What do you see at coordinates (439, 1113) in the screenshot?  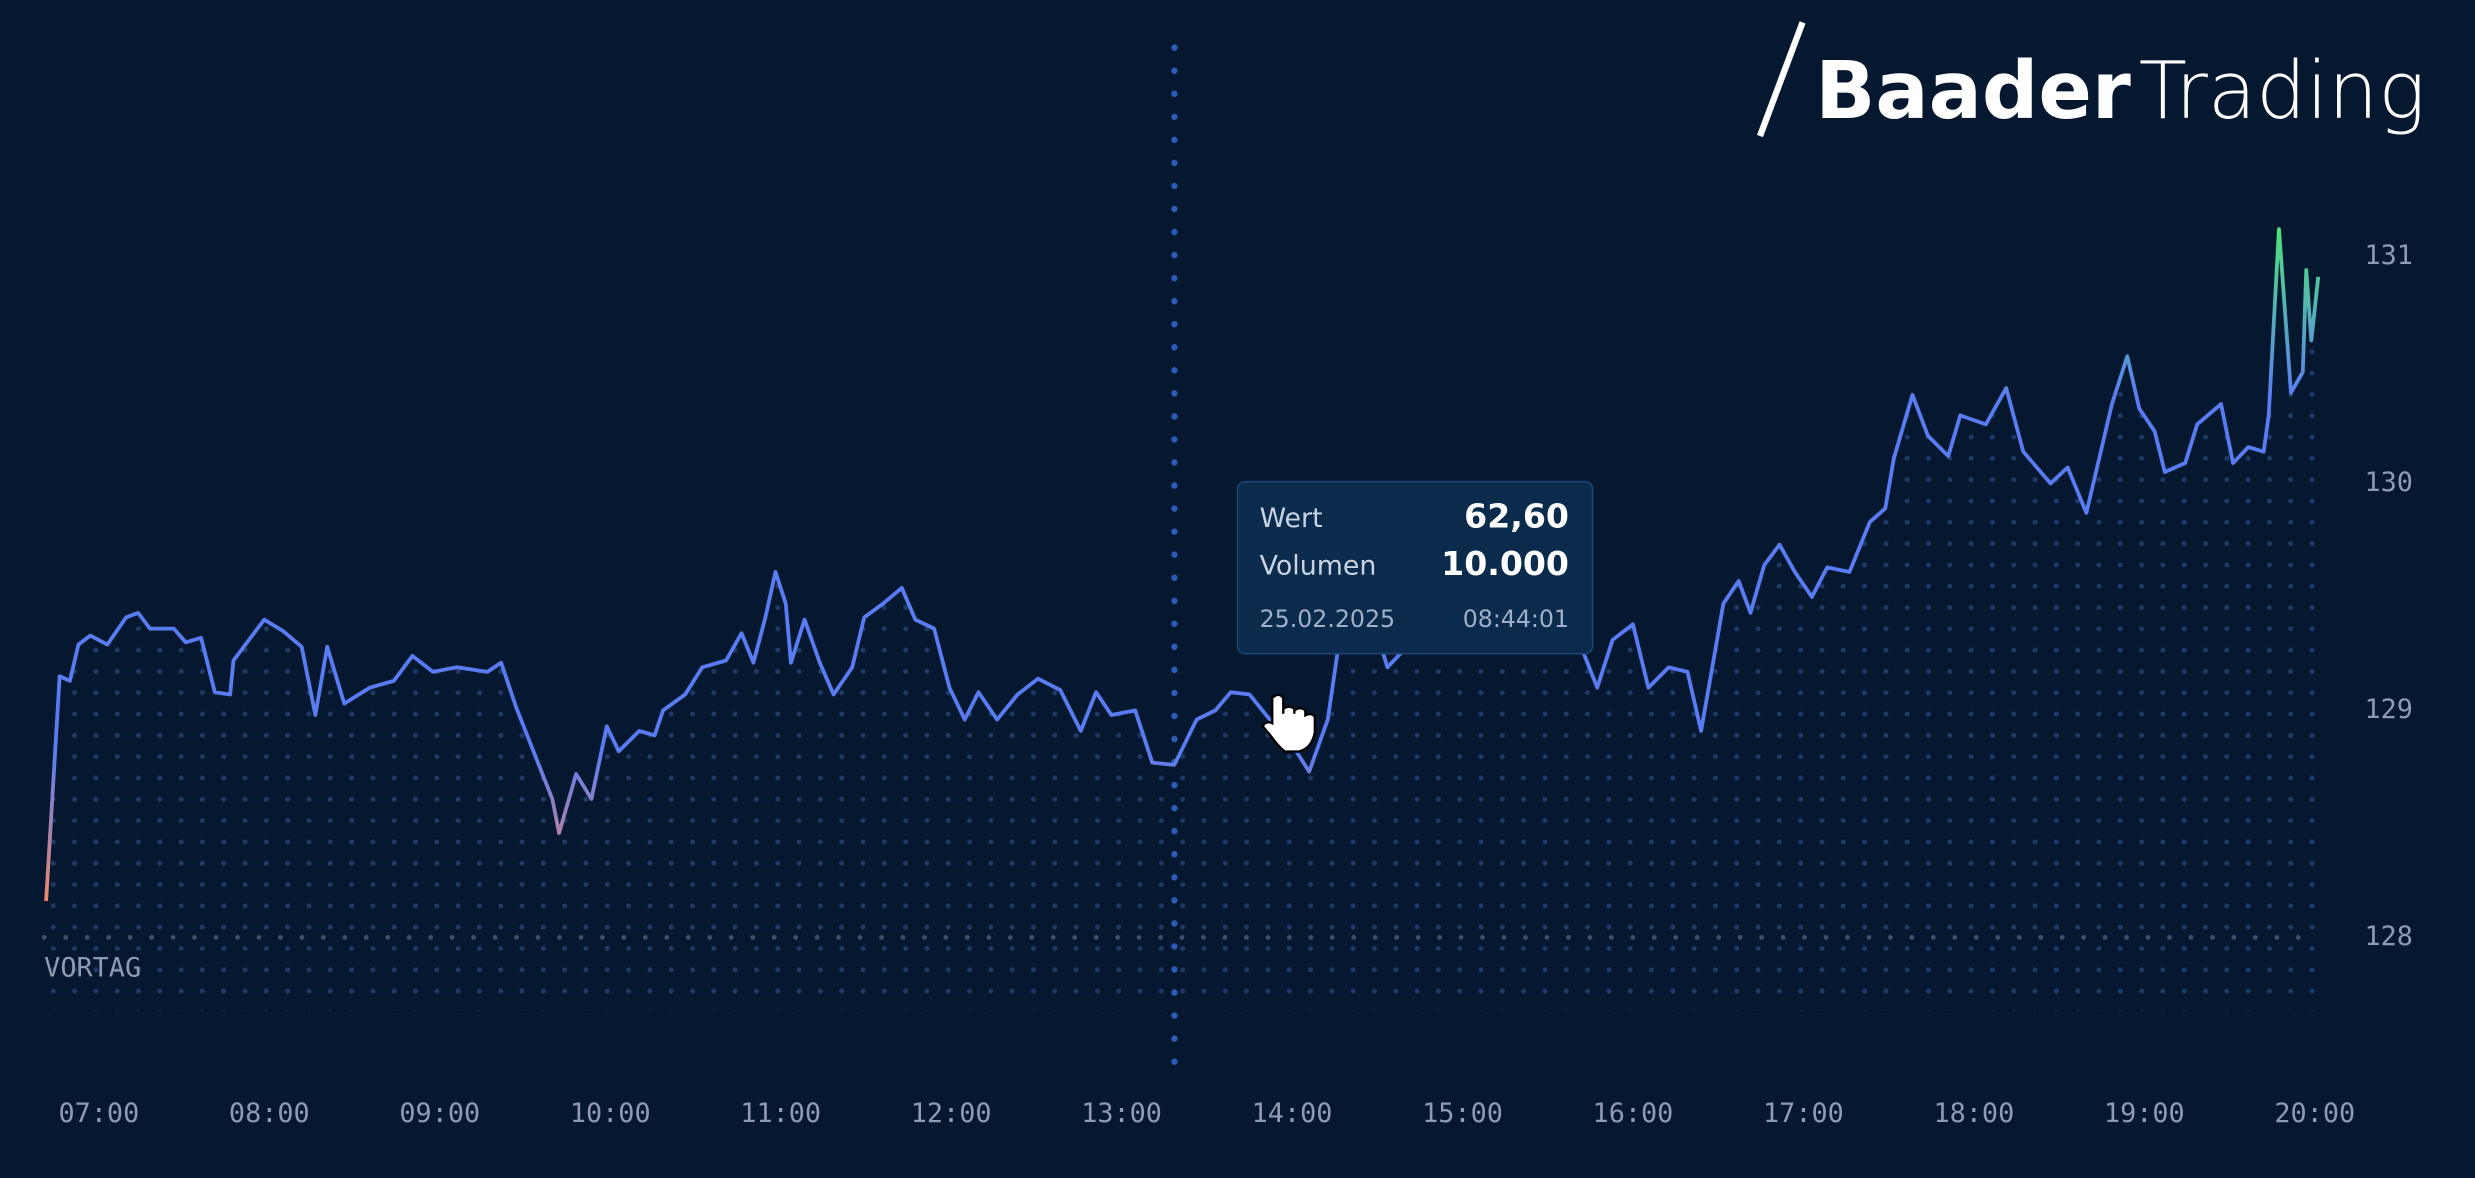 I see `x-tick-label: 09:00` at bounding box center [439, 1113].